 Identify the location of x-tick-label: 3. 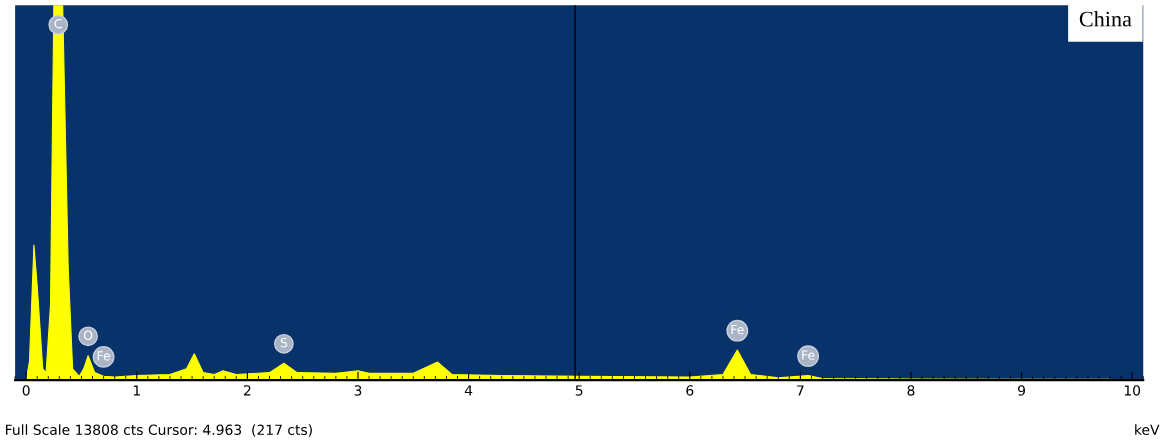
(358, 390).